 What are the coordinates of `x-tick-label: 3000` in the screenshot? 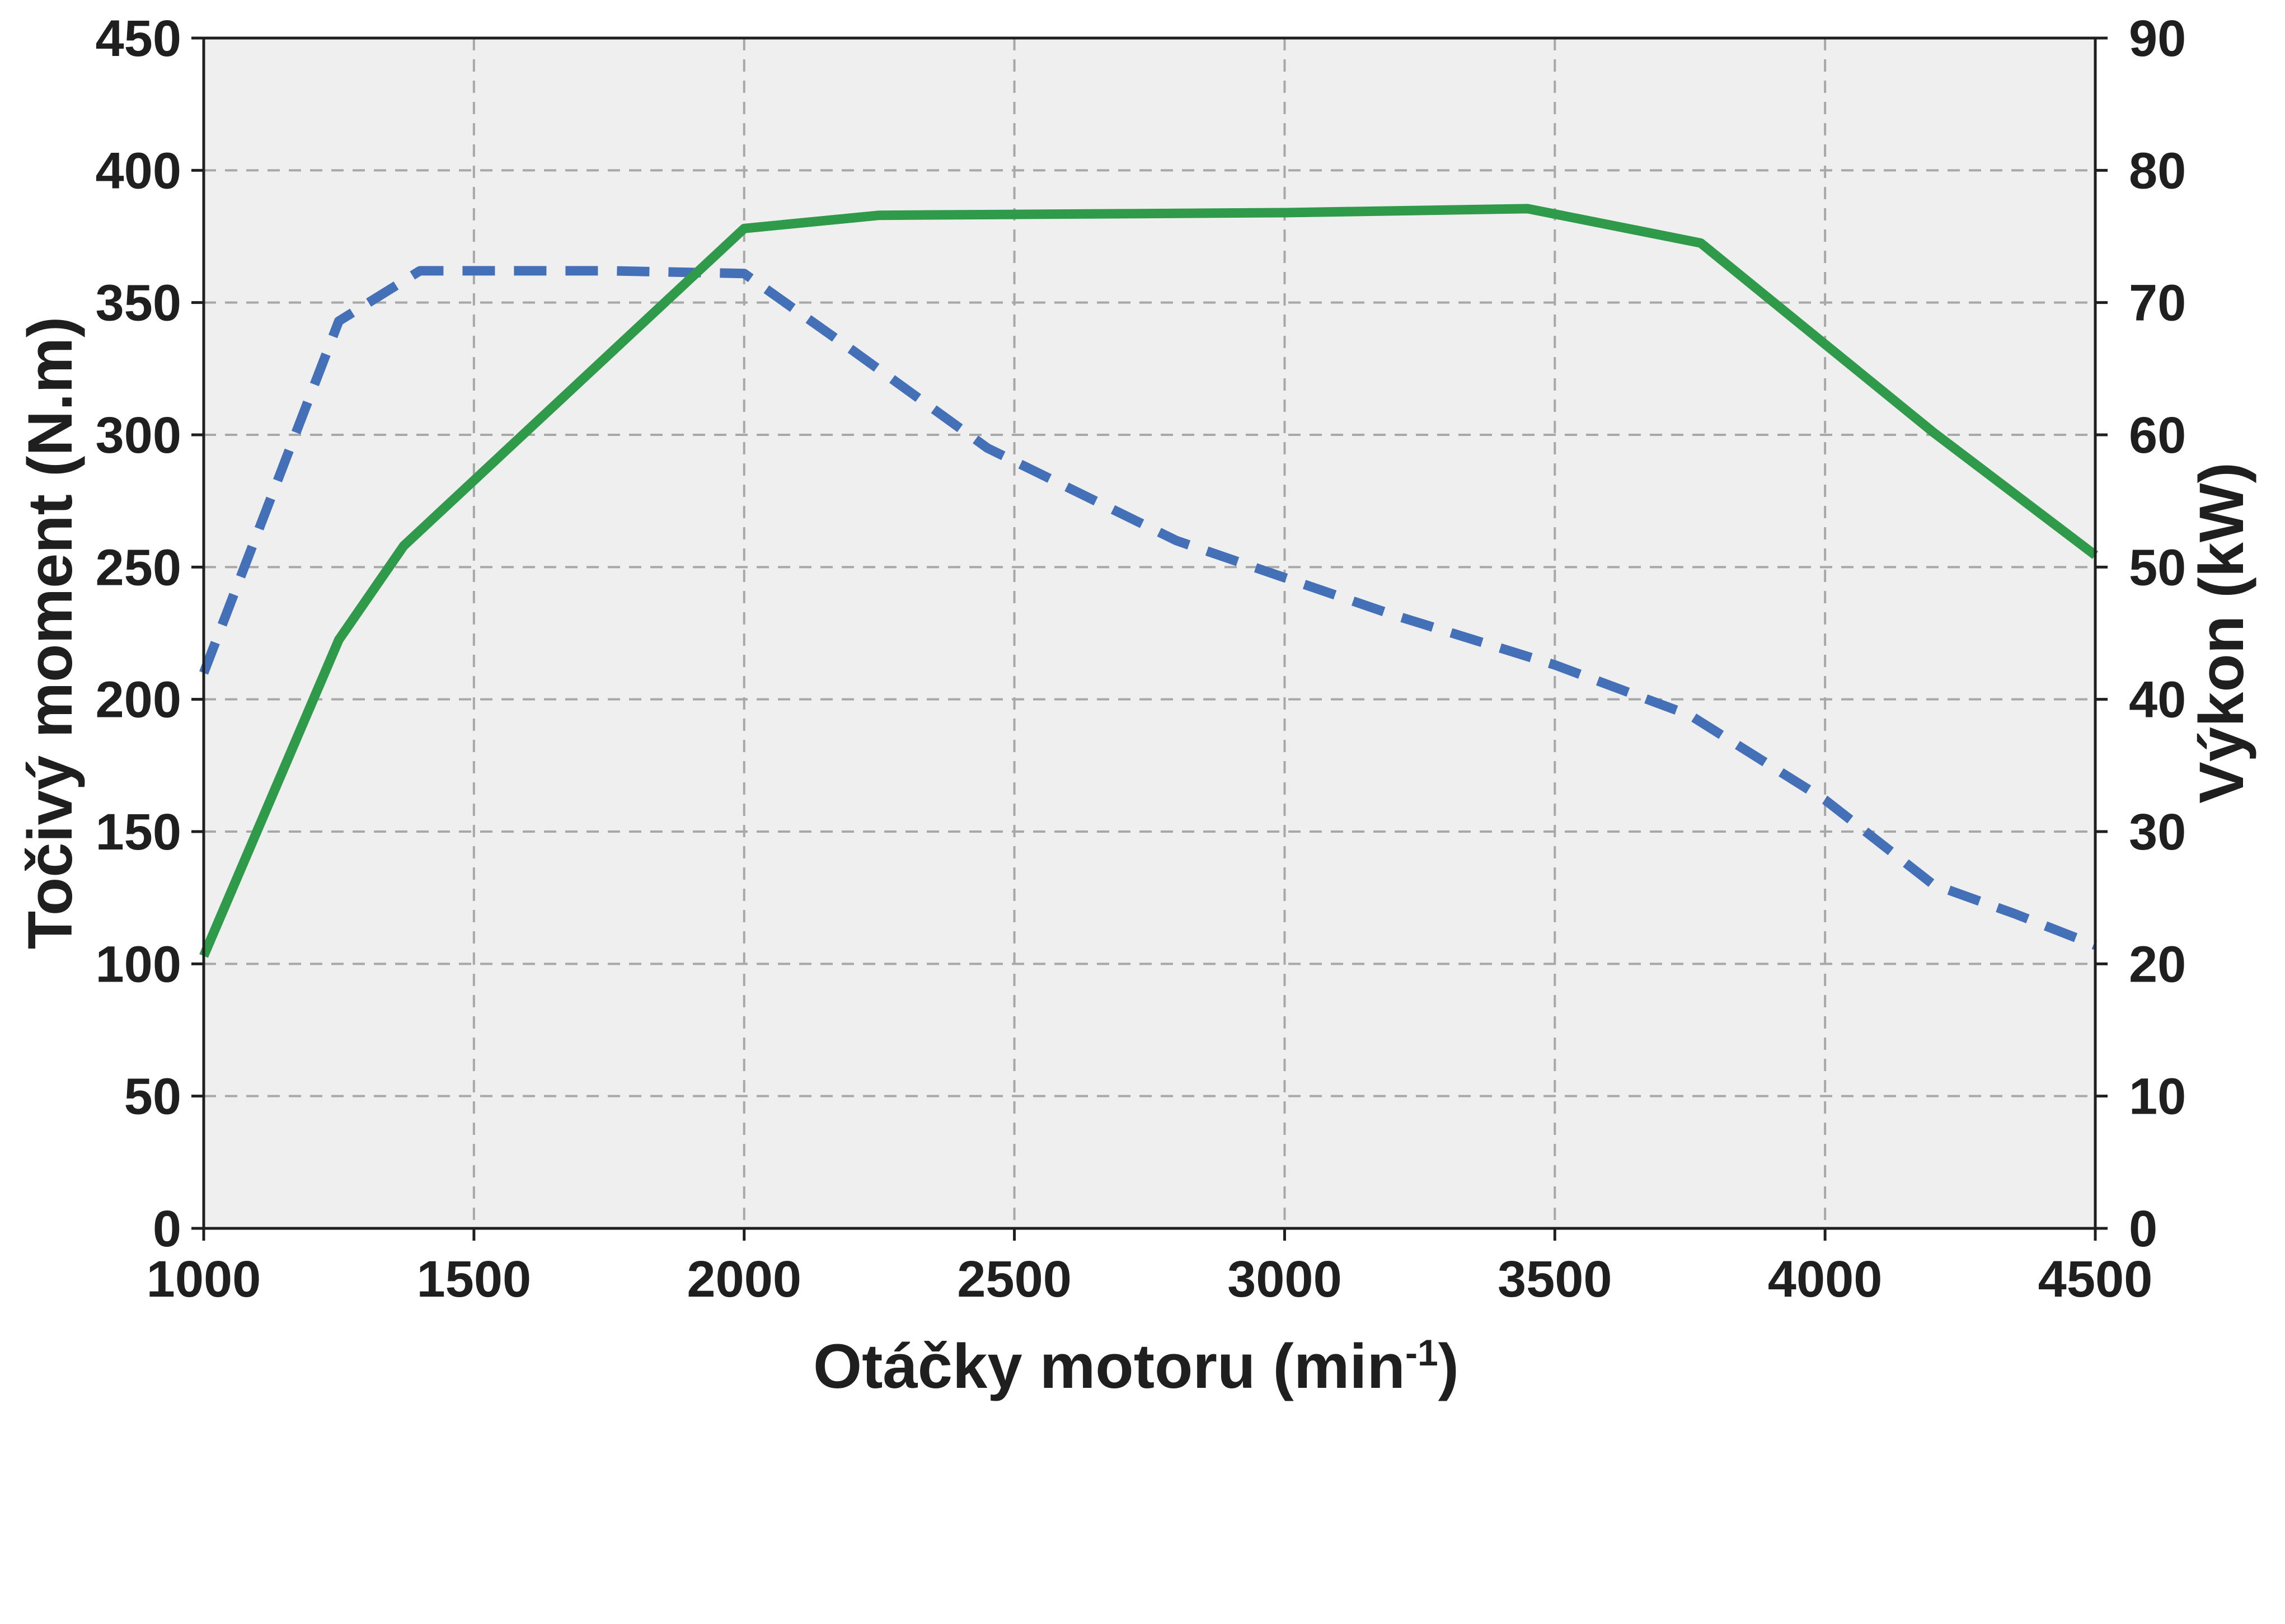 It's located at (1284, 1279).